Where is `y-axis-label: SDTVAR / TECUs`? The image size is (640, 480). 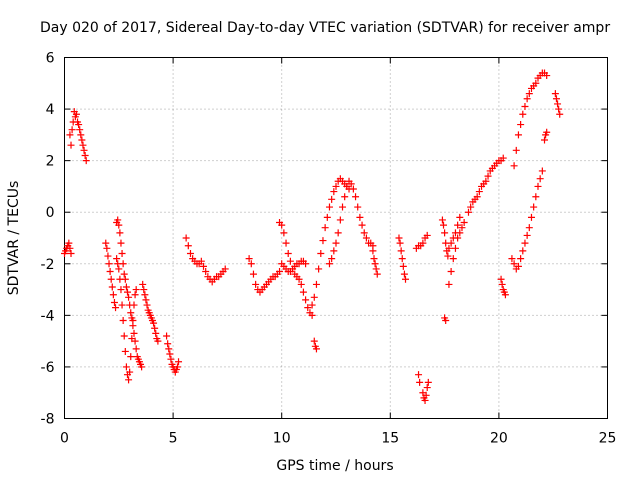 y-axis-label: SDTVAR / TECUs is located at coordinates (14, 238).